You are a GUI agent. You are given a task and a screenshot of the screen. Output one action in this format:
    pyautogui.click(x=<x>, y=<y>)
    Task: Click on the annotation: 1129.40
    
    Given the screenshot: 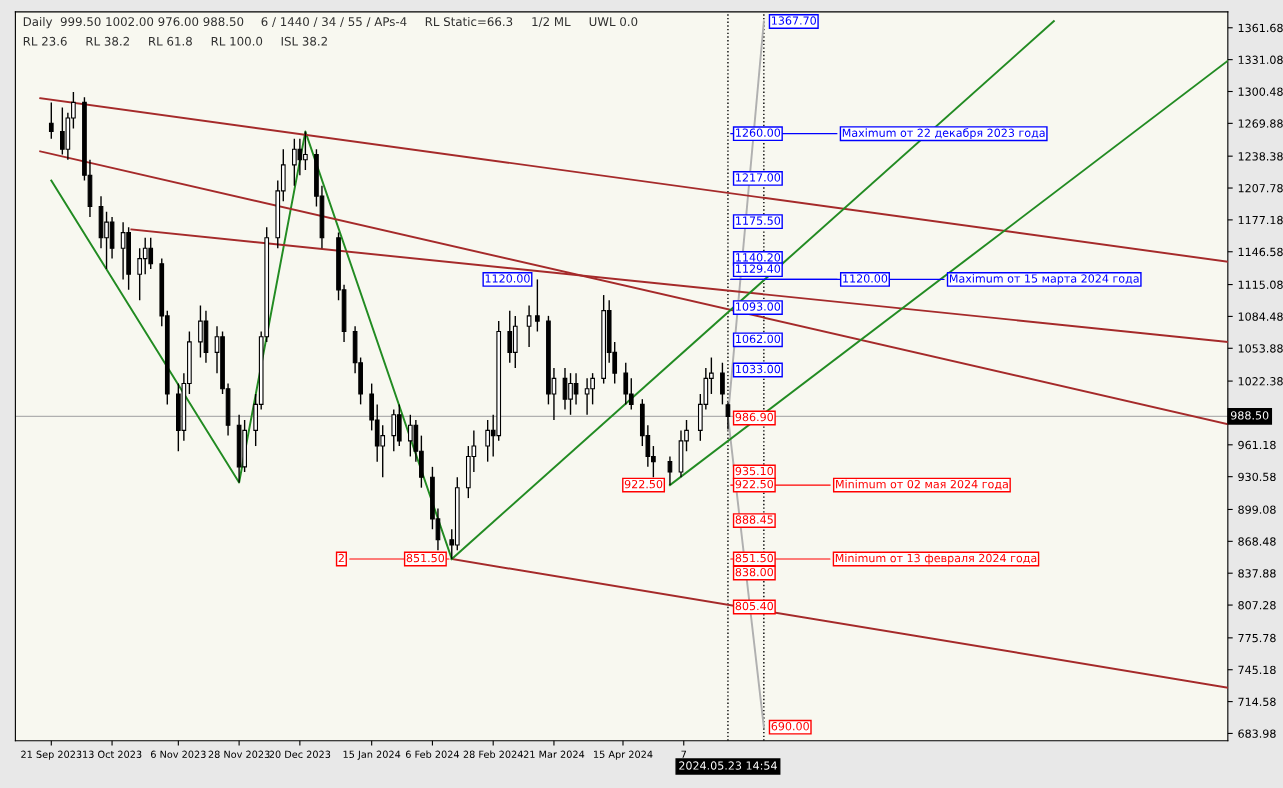 What is the action you would take?
    pyautogui.click(x=758, y=268)
    